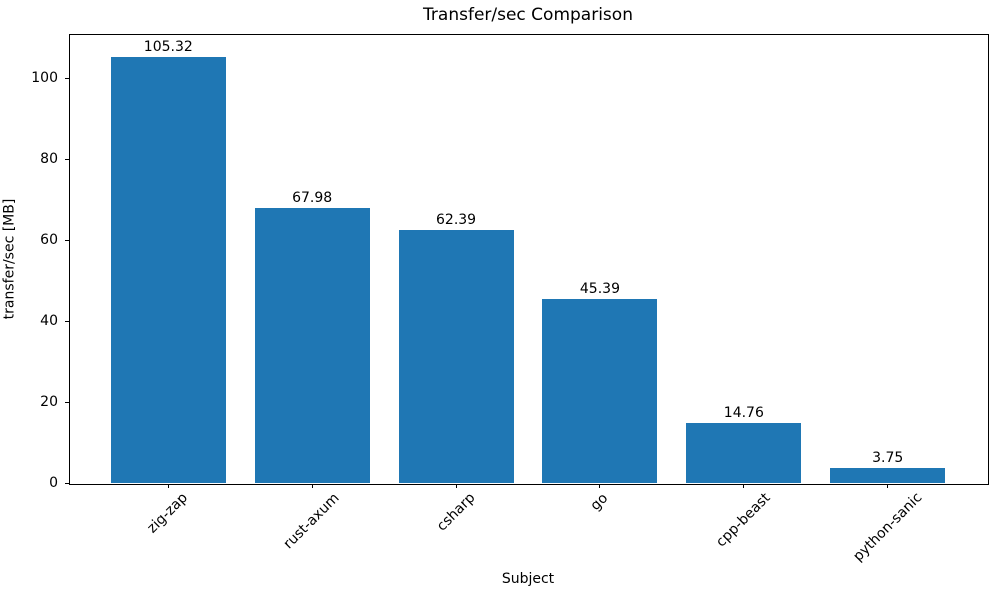 Image resolution: width=1000 pixels, height=600 pixels. Describe the element at coordinates (49, 402) in the screenshot. I see `y-tick-label: 20` at that location.